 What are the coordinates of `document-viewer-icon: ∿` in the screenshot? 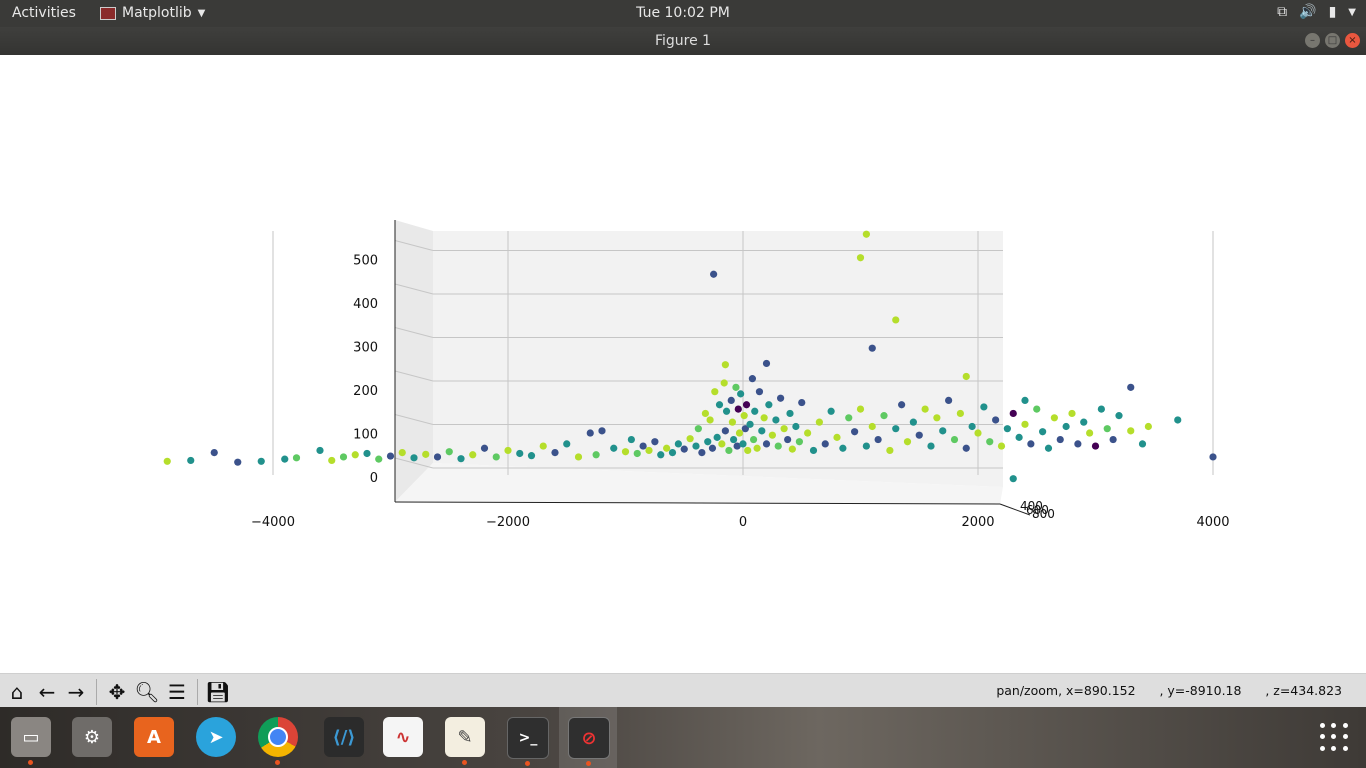 It's located at (403, 737).